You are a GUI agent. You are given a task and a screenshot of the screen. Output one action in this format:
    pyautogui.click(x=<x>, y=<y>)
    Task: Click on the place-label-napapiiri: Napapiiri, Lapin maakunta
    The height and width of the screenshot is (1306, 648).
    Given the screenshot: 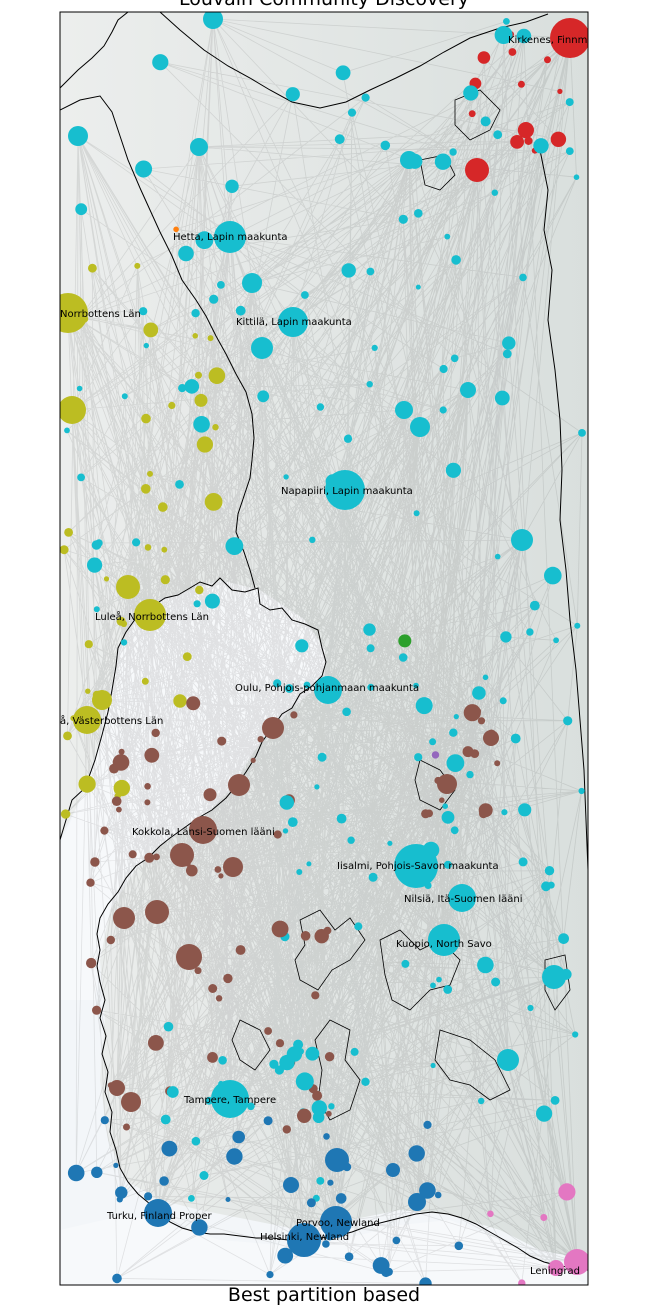 What is the action you would take?
    pyautogui.click(x=347, y=491)
    